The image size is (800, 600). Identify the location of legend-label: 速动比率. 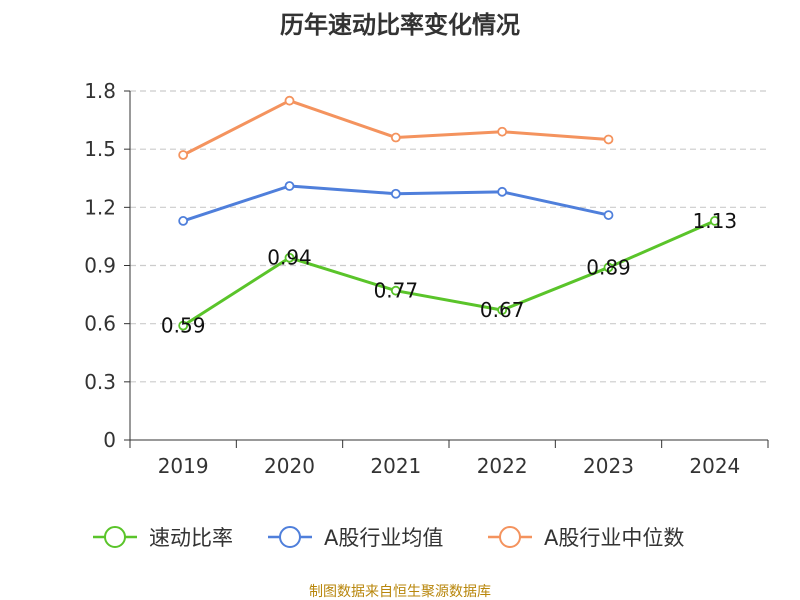
(191, 538).